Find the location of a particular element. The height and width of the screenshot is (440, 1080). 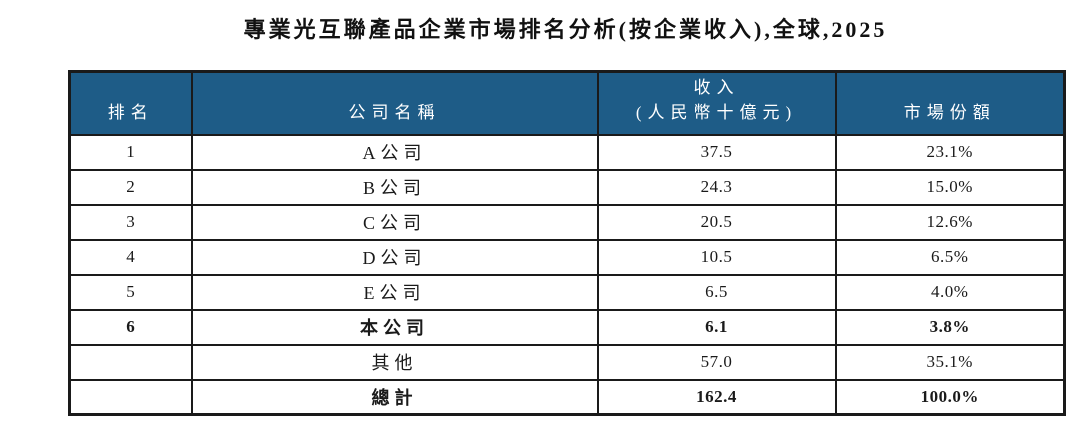

company-cell: 本公司 is located at coordinates (394, 327).